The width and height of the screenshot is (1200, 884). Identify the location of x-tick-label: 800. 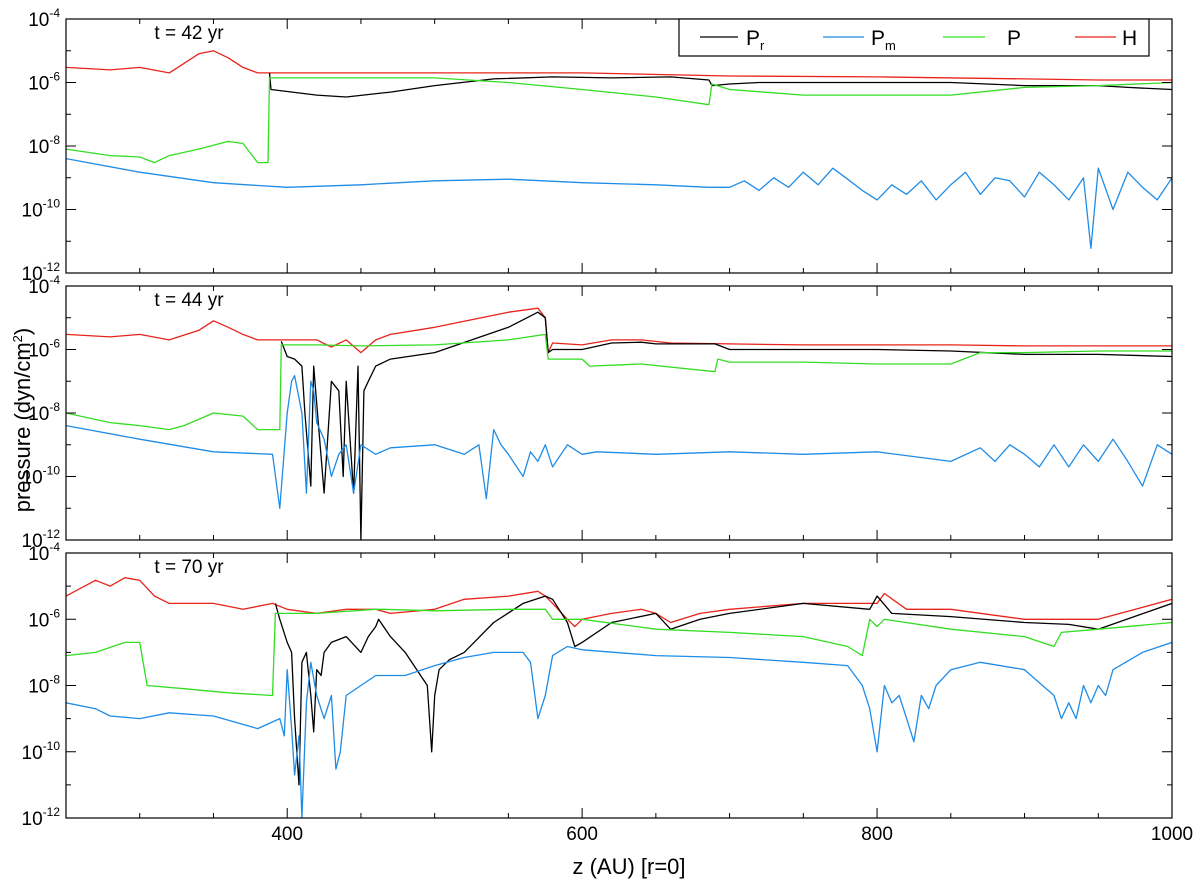
(877, 834).